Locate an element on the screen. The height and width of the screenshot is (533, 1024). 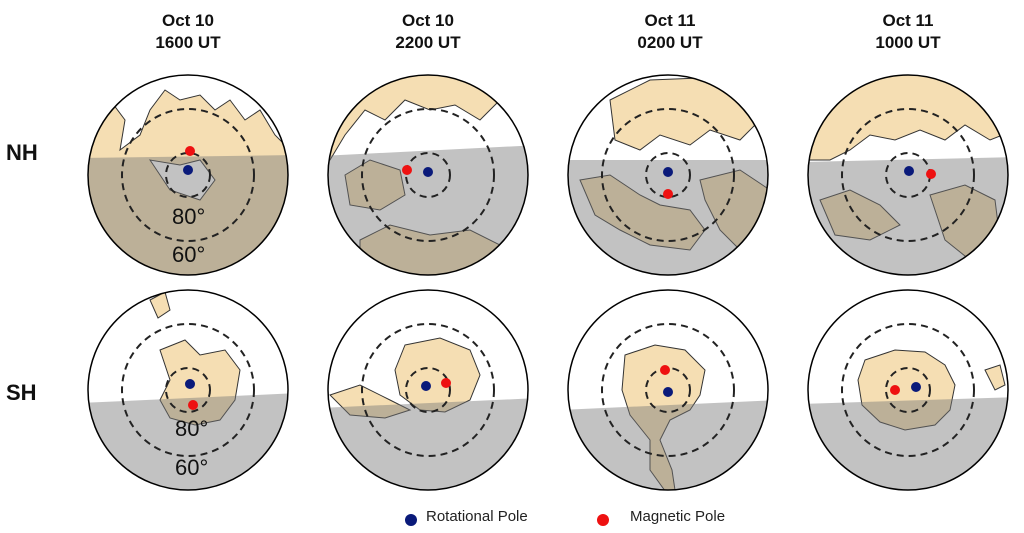
column-title-time: 1600 UT is located at coordinates (188, 42).